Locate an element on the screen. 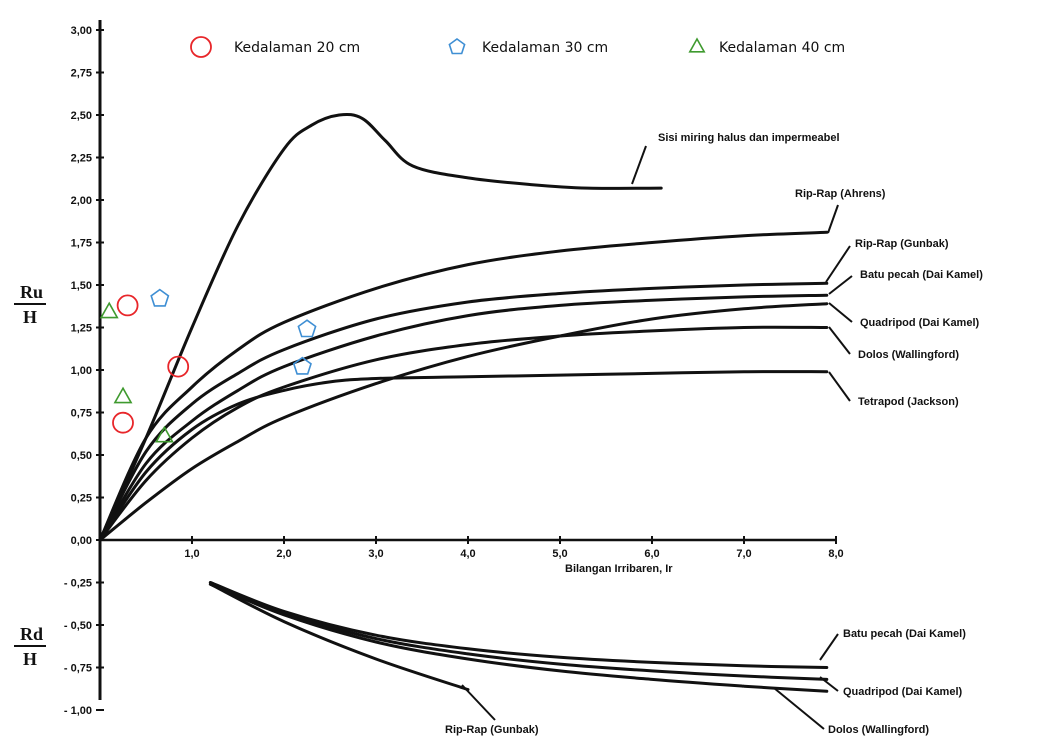 The height and width of the screenshot is (738, 1041). y-axis-label-rd-h: Rd H is located at coordinates (30, 646).